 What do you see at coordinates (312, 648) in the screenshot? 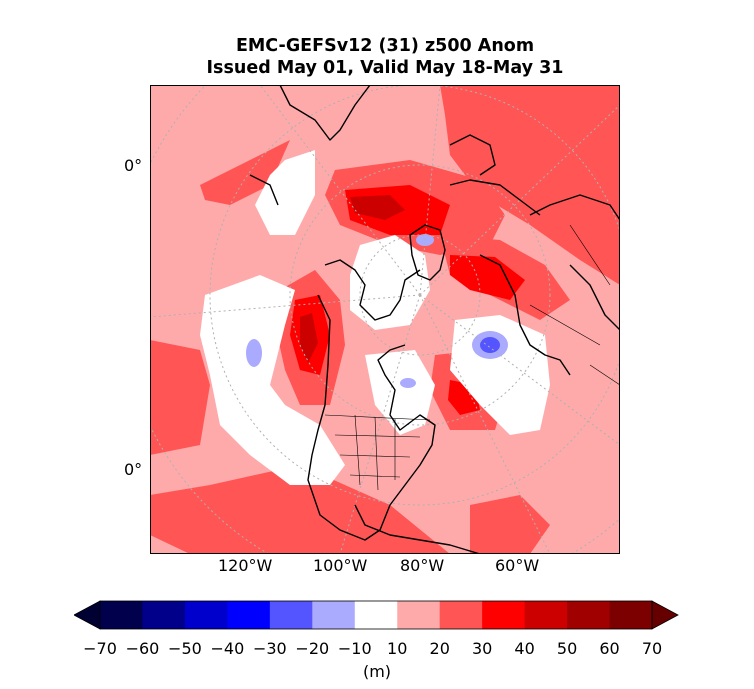
I see `colorbar-tick-label: −20` at bounding box center [312, 648].